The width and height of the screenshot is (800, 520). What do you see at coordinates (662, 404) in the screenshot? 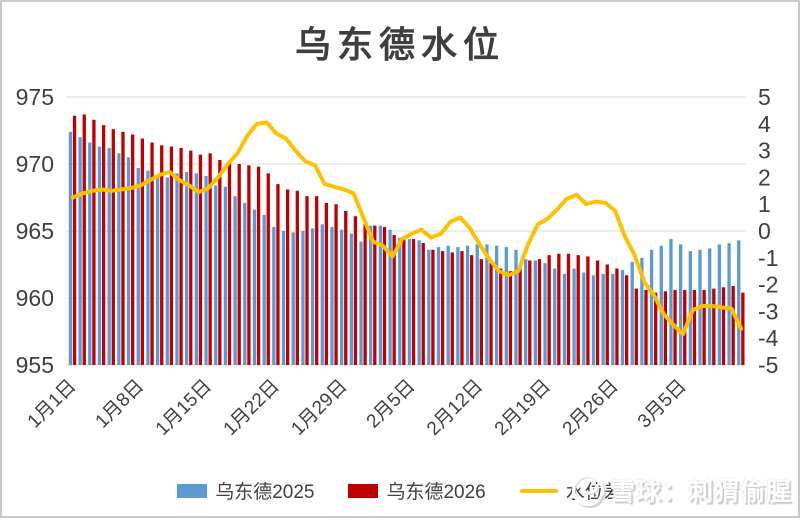
I see `svg-text: 3月5日` at bounding box center [662, 404].